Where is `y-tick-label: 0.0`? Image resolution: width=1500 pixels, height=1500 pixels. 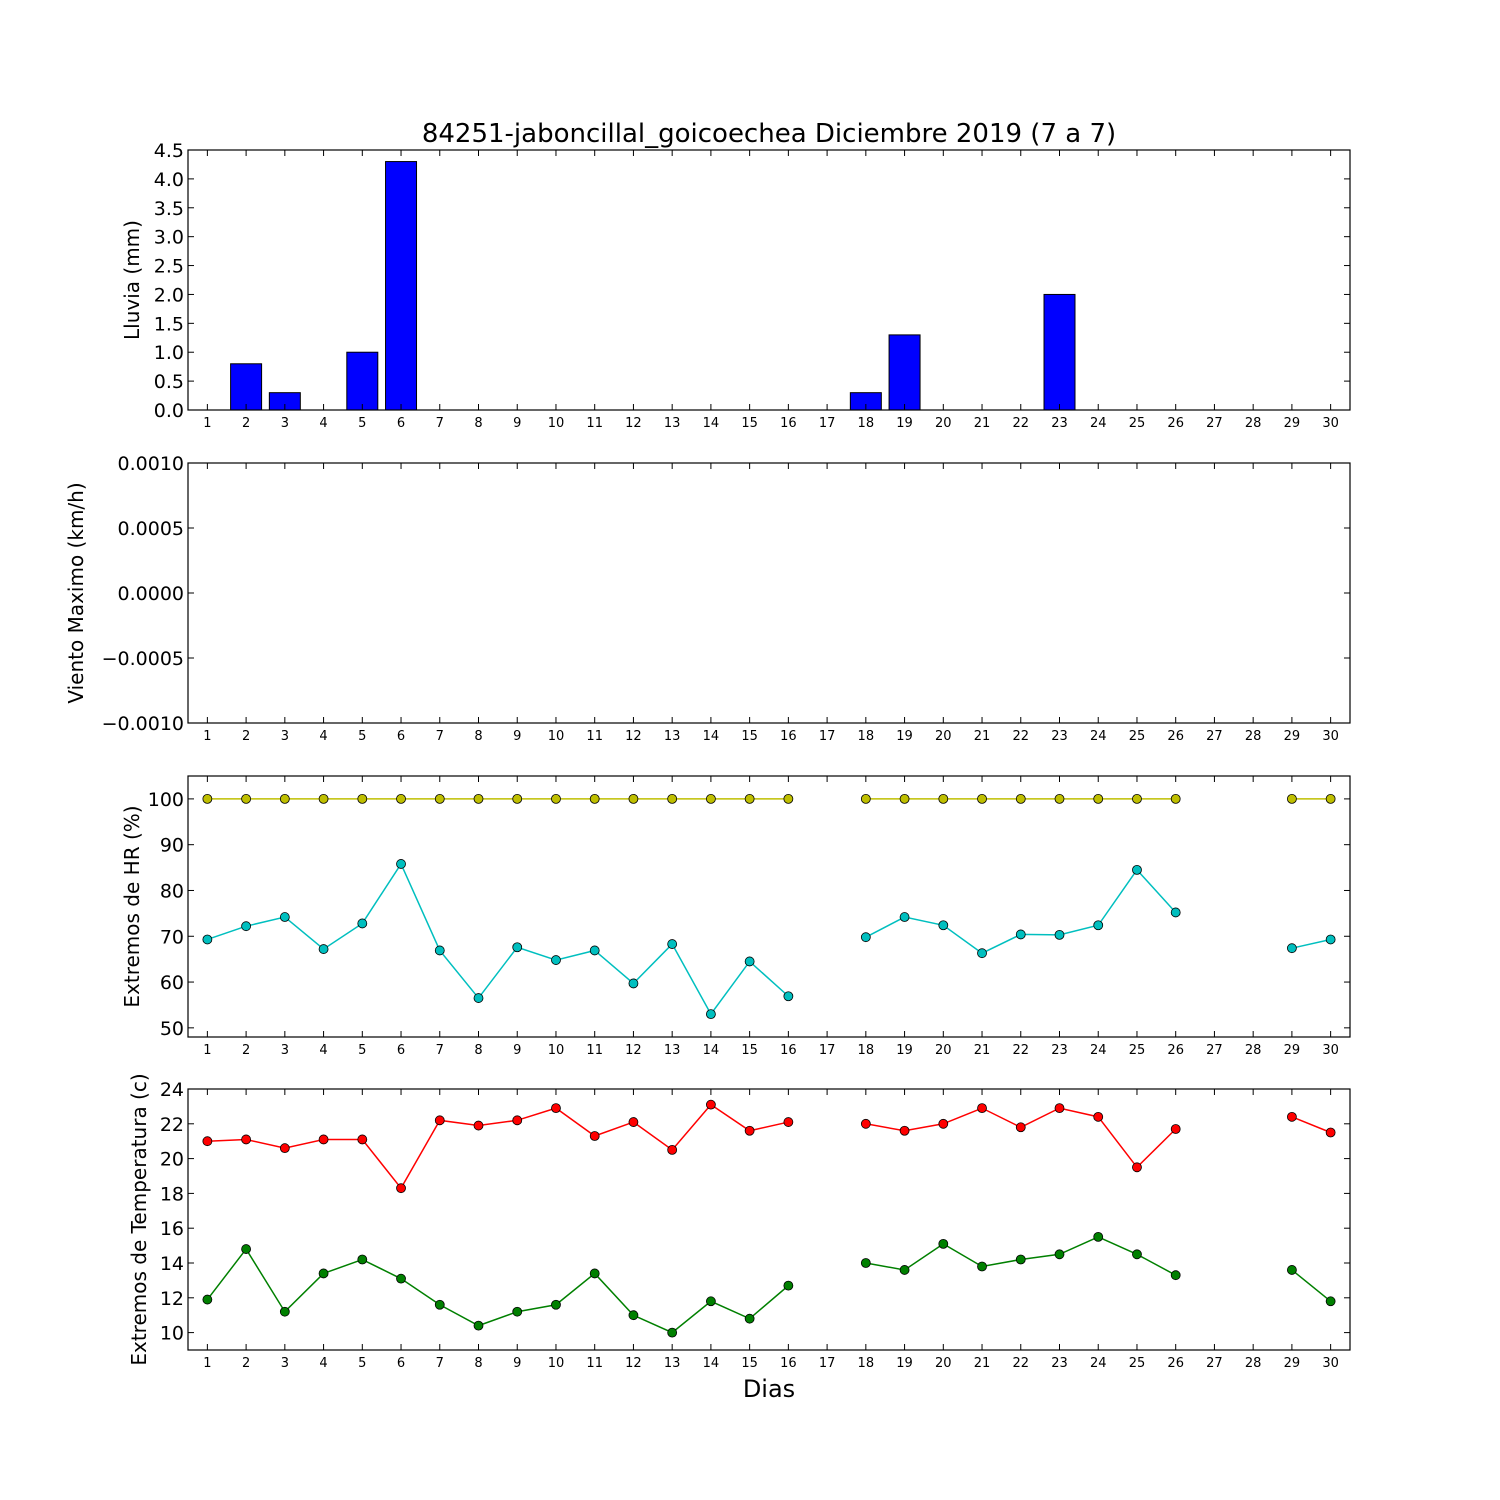
y-tick-label: 0.0 is located at coordinates (169, 411).